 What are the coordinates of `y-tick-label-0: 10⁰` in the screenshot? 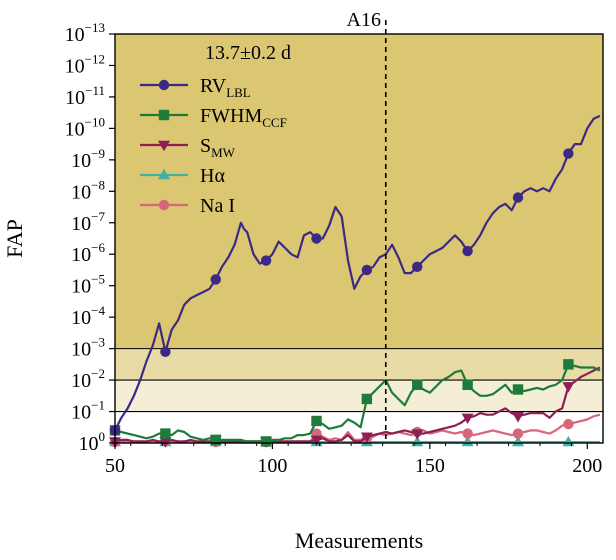 It's located at (92, 442).